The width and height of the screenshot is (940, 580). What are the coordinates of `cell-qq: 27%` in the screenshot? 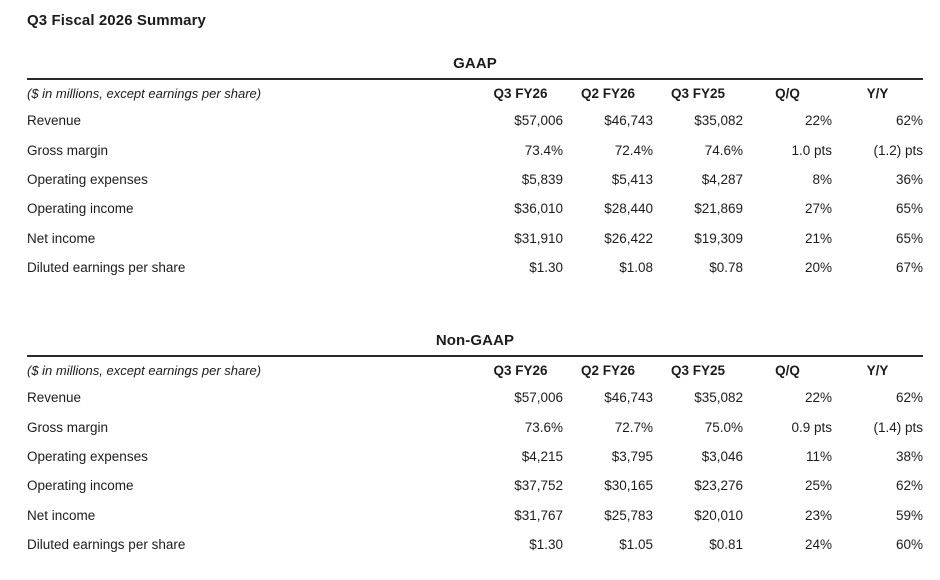 It's located at (818, 209).